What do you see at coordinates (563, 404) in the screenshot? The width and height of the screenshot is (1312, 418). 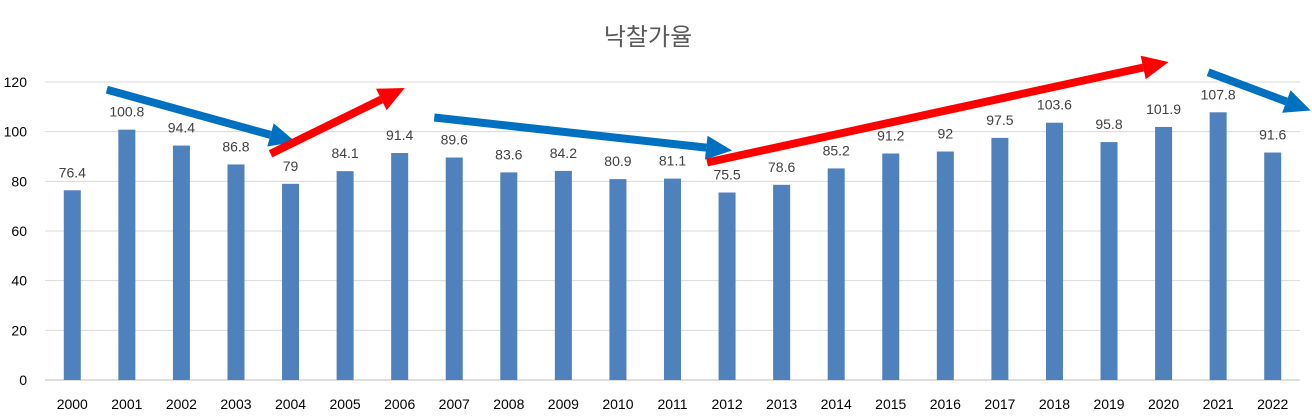 I see `x-tick-label: 2009` at bounding box center [563, 404].